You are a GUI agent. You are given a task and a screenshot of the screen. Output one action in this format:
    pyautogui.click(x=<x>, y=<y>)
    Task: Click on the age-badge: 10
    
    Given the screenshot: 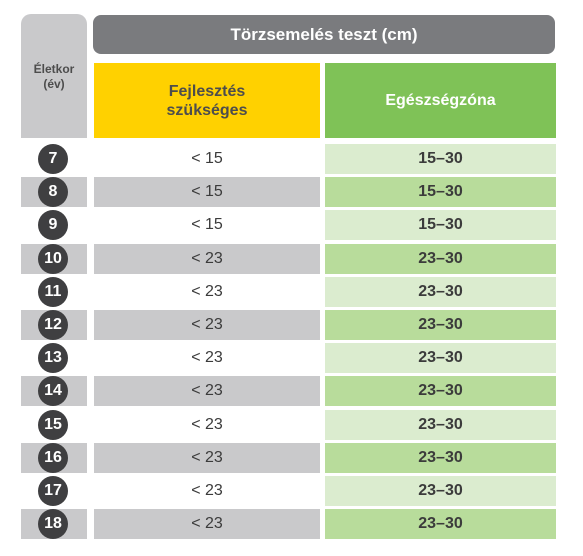 What is the action you would take?
    pyautogui.click(x=53, y=259)
    